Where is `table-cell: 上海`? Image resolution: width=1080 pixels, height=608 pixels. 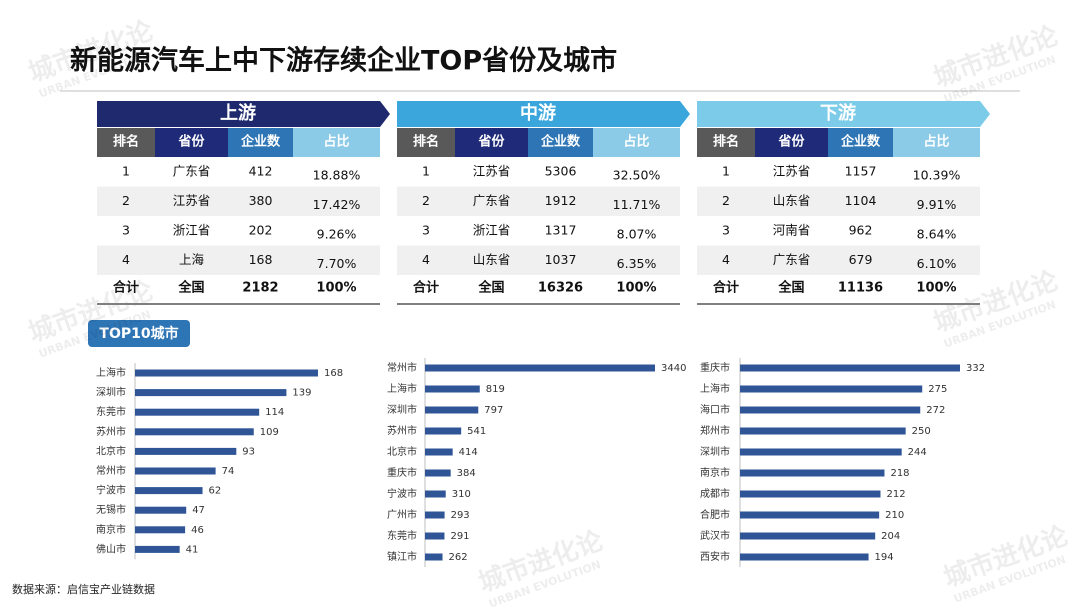 table-cell: 上海 is located at coordinates (192, 259).